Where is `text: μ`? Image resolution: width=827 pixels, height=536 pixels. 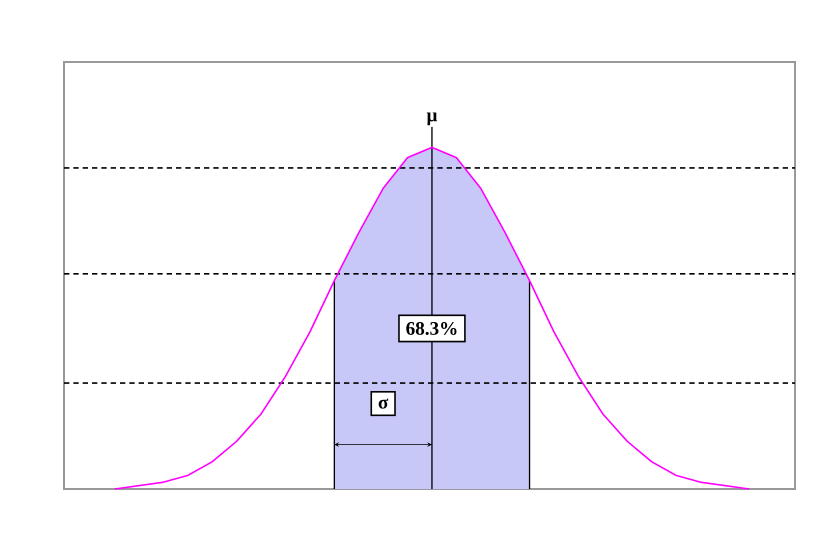
text: μ is located at coordinates (432, 119).